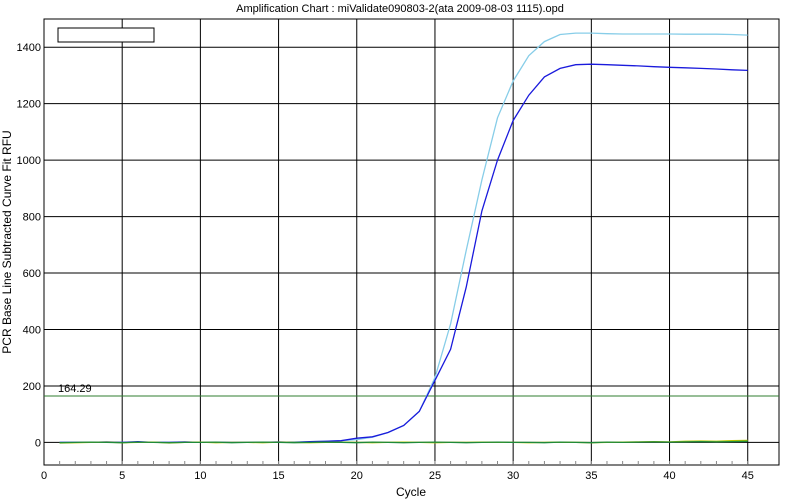 Image resolution: width=800 pixels, height=500 pixels. What do you see at coordinates (404, 463) in the screenshot?
I see `minor-ticks` at bounding box center [404, 463].